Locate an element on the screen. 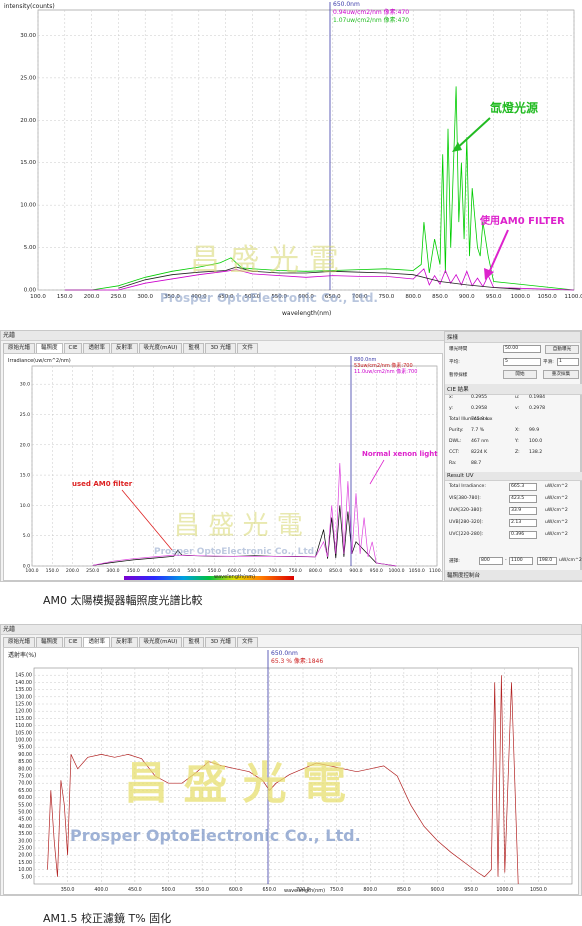 This screenshot has width=582, height=926. c3-xtick-label: 700.0 is located at coordinates (303, 890).